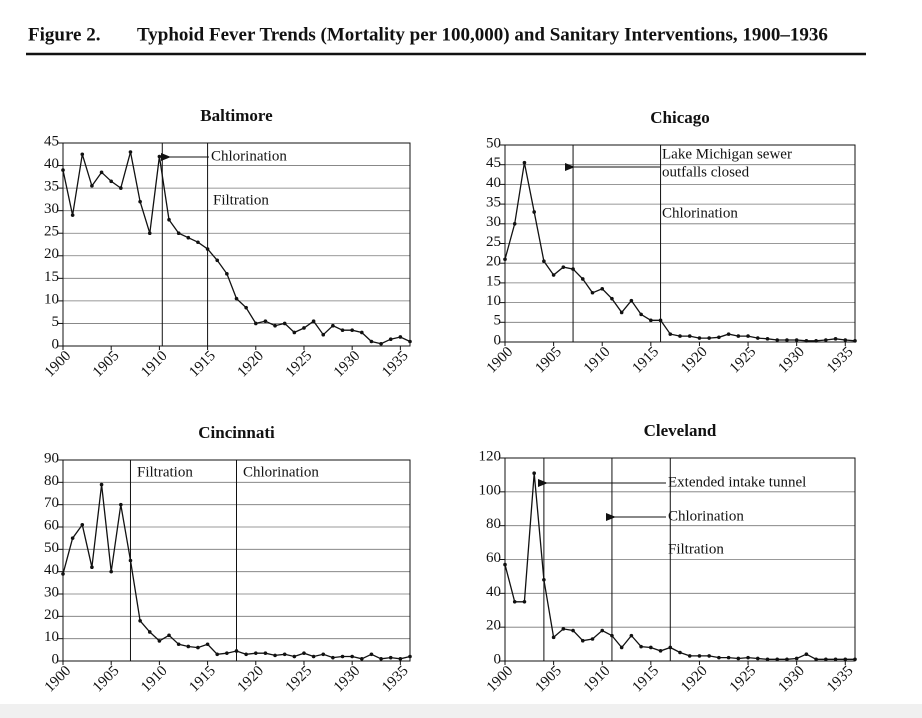 The image size is (922, 718). What do you see at coordinates (679, 566) in the screenshot?
I see `data-line` at bounding box center [679, 566].